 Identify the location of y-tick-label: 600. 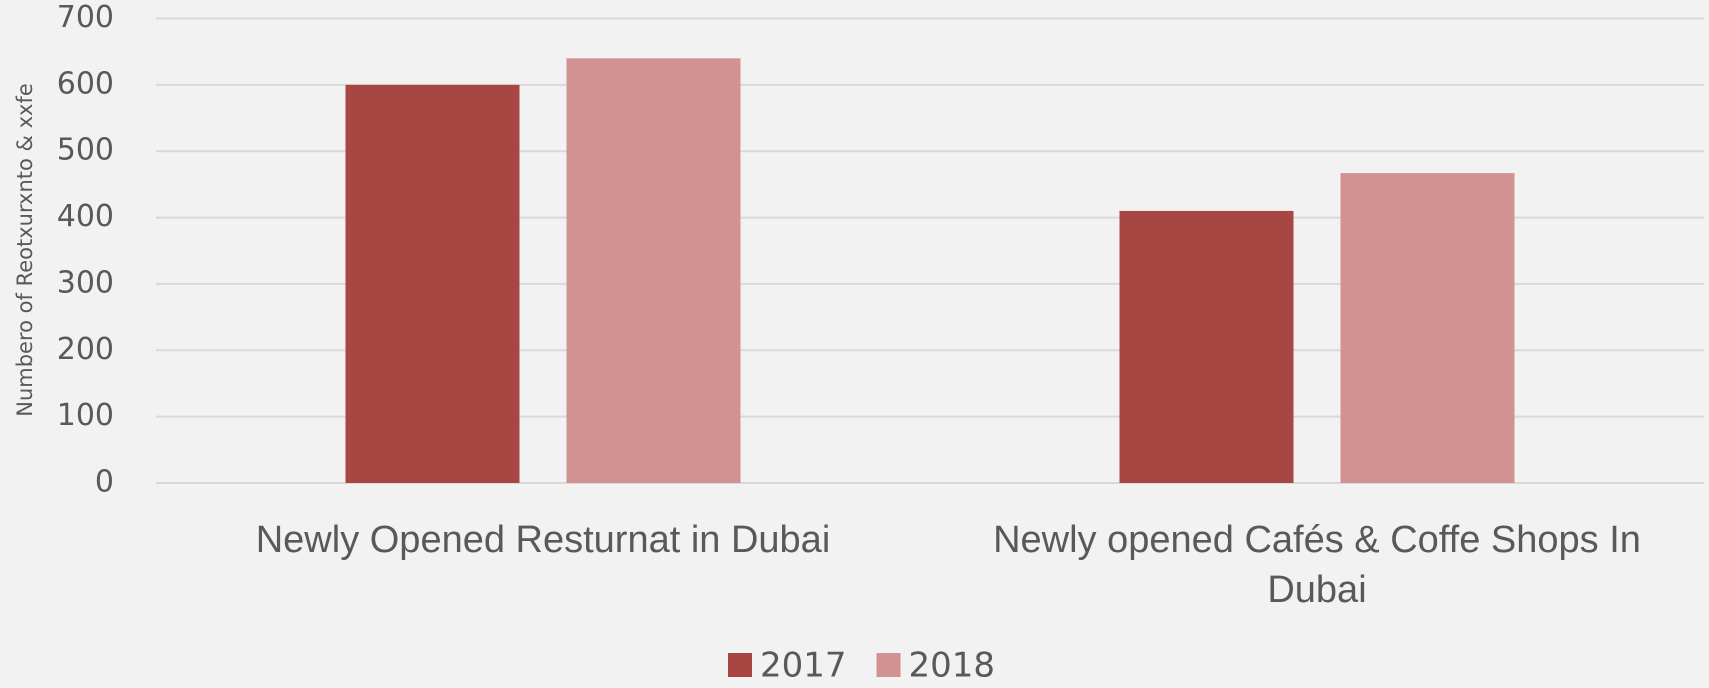
(85, 83).